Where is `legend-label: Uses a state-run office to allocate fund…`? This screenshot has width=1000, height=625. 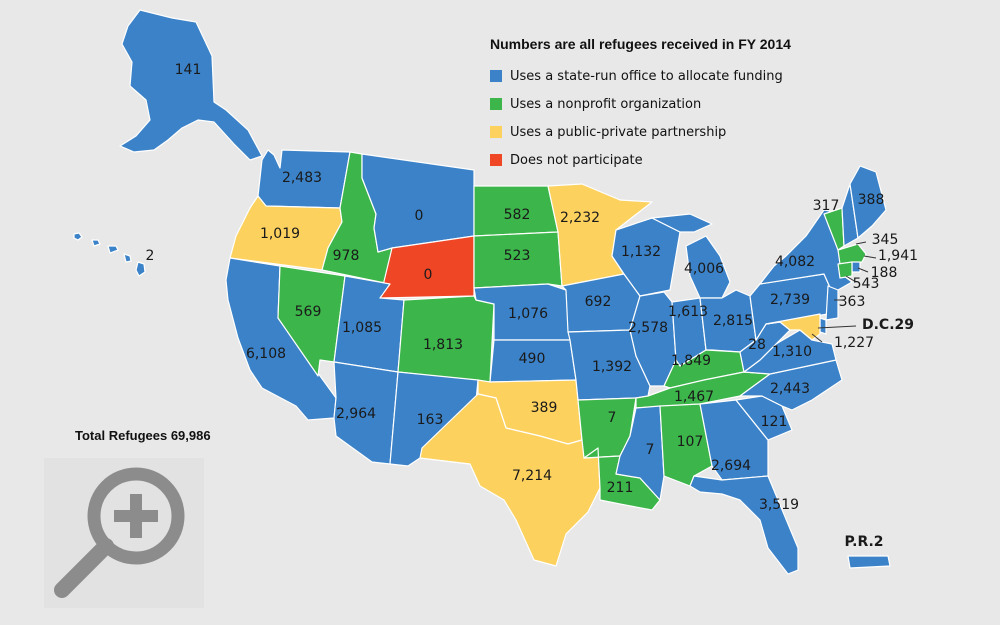
legend-label: Uses a state-run office to allocate fund… is located at coordinates (646, 76).